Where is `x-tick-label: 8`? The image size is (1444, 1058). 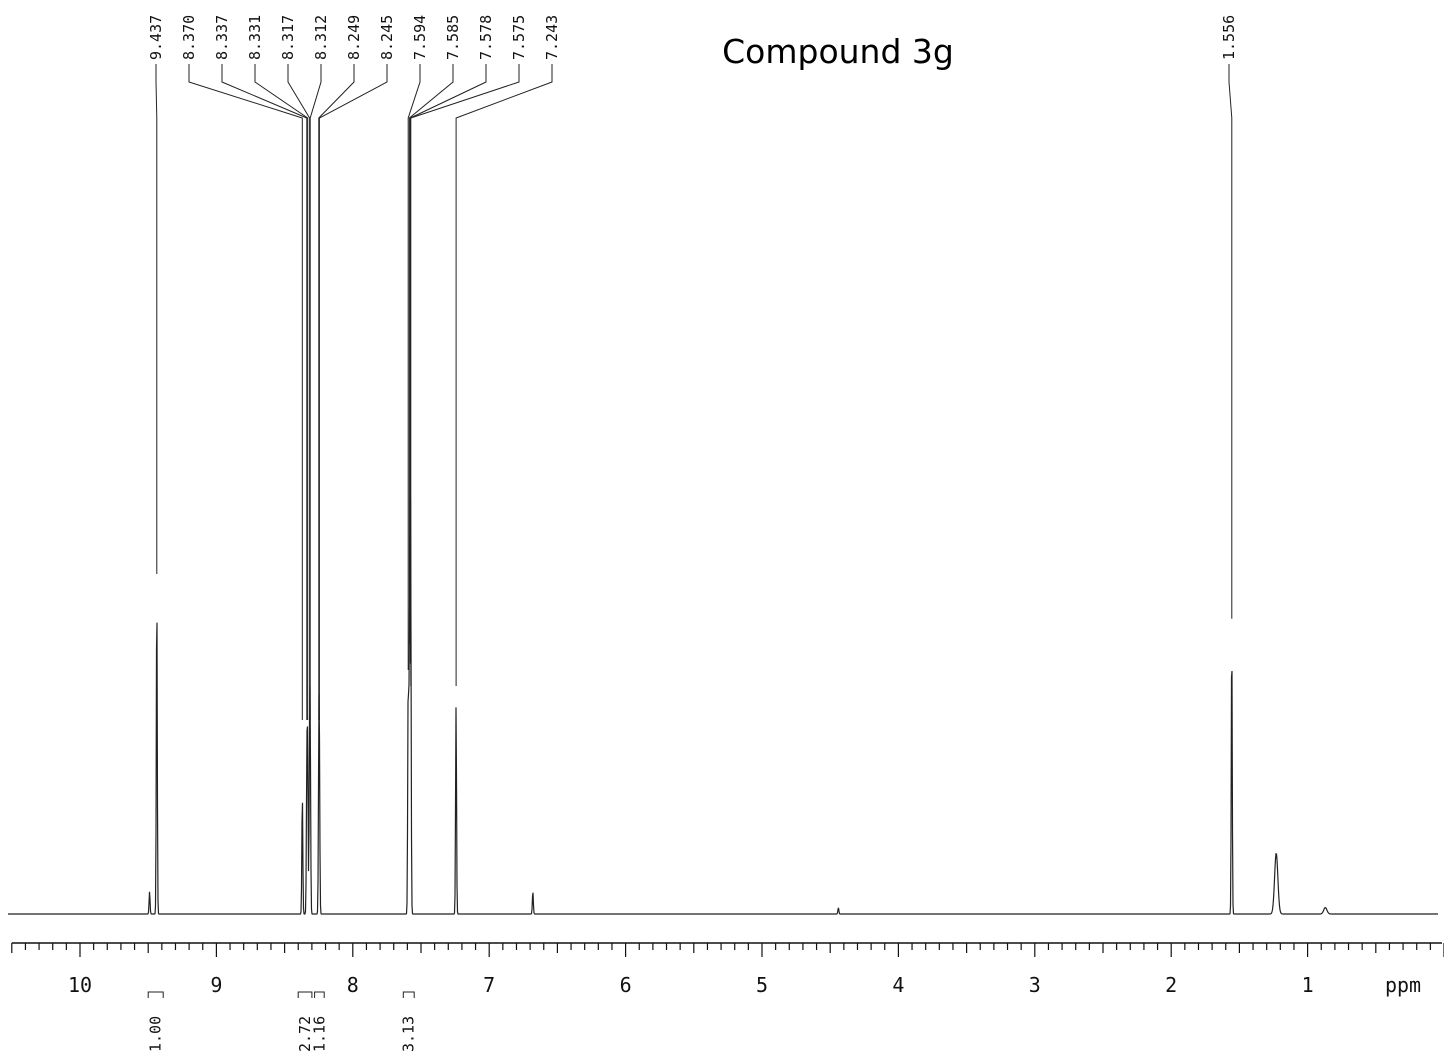
x-tick-label: 8 is located at coordinates (353, 985).